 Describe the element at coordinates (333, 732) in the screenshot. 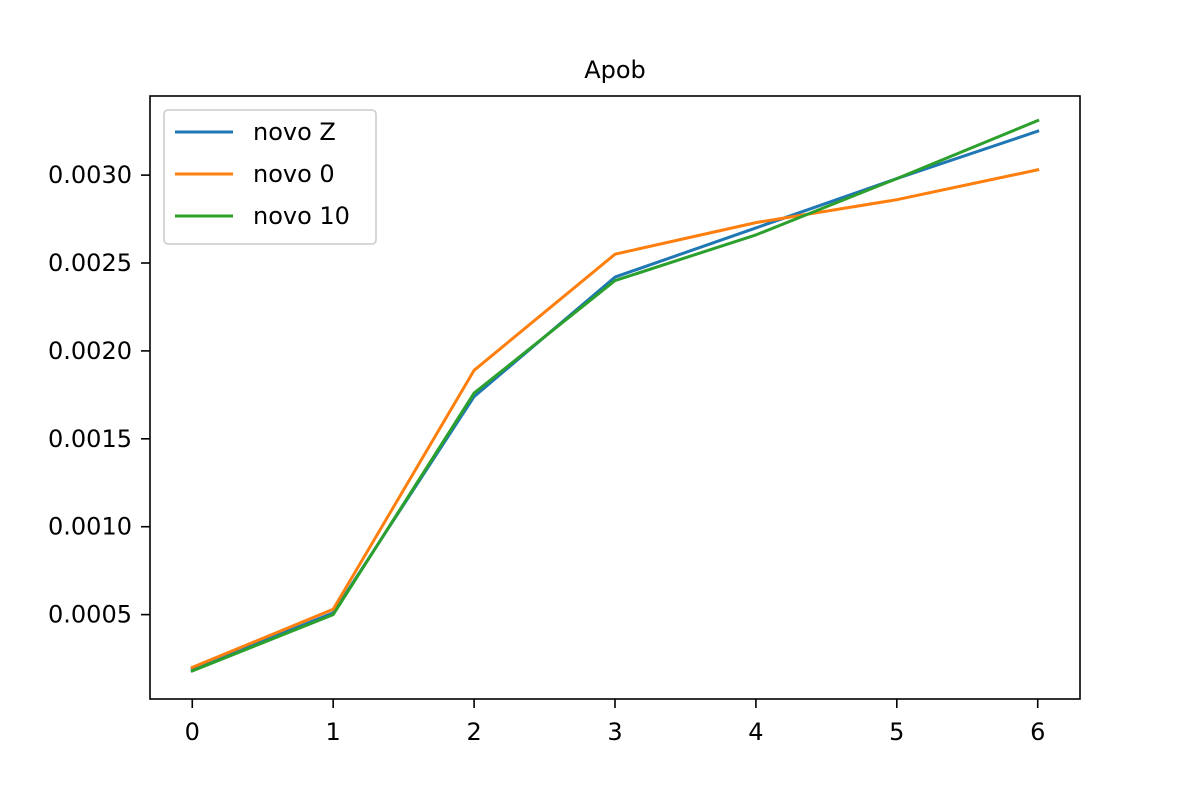

I see `x-tick-label: 1` at that location.